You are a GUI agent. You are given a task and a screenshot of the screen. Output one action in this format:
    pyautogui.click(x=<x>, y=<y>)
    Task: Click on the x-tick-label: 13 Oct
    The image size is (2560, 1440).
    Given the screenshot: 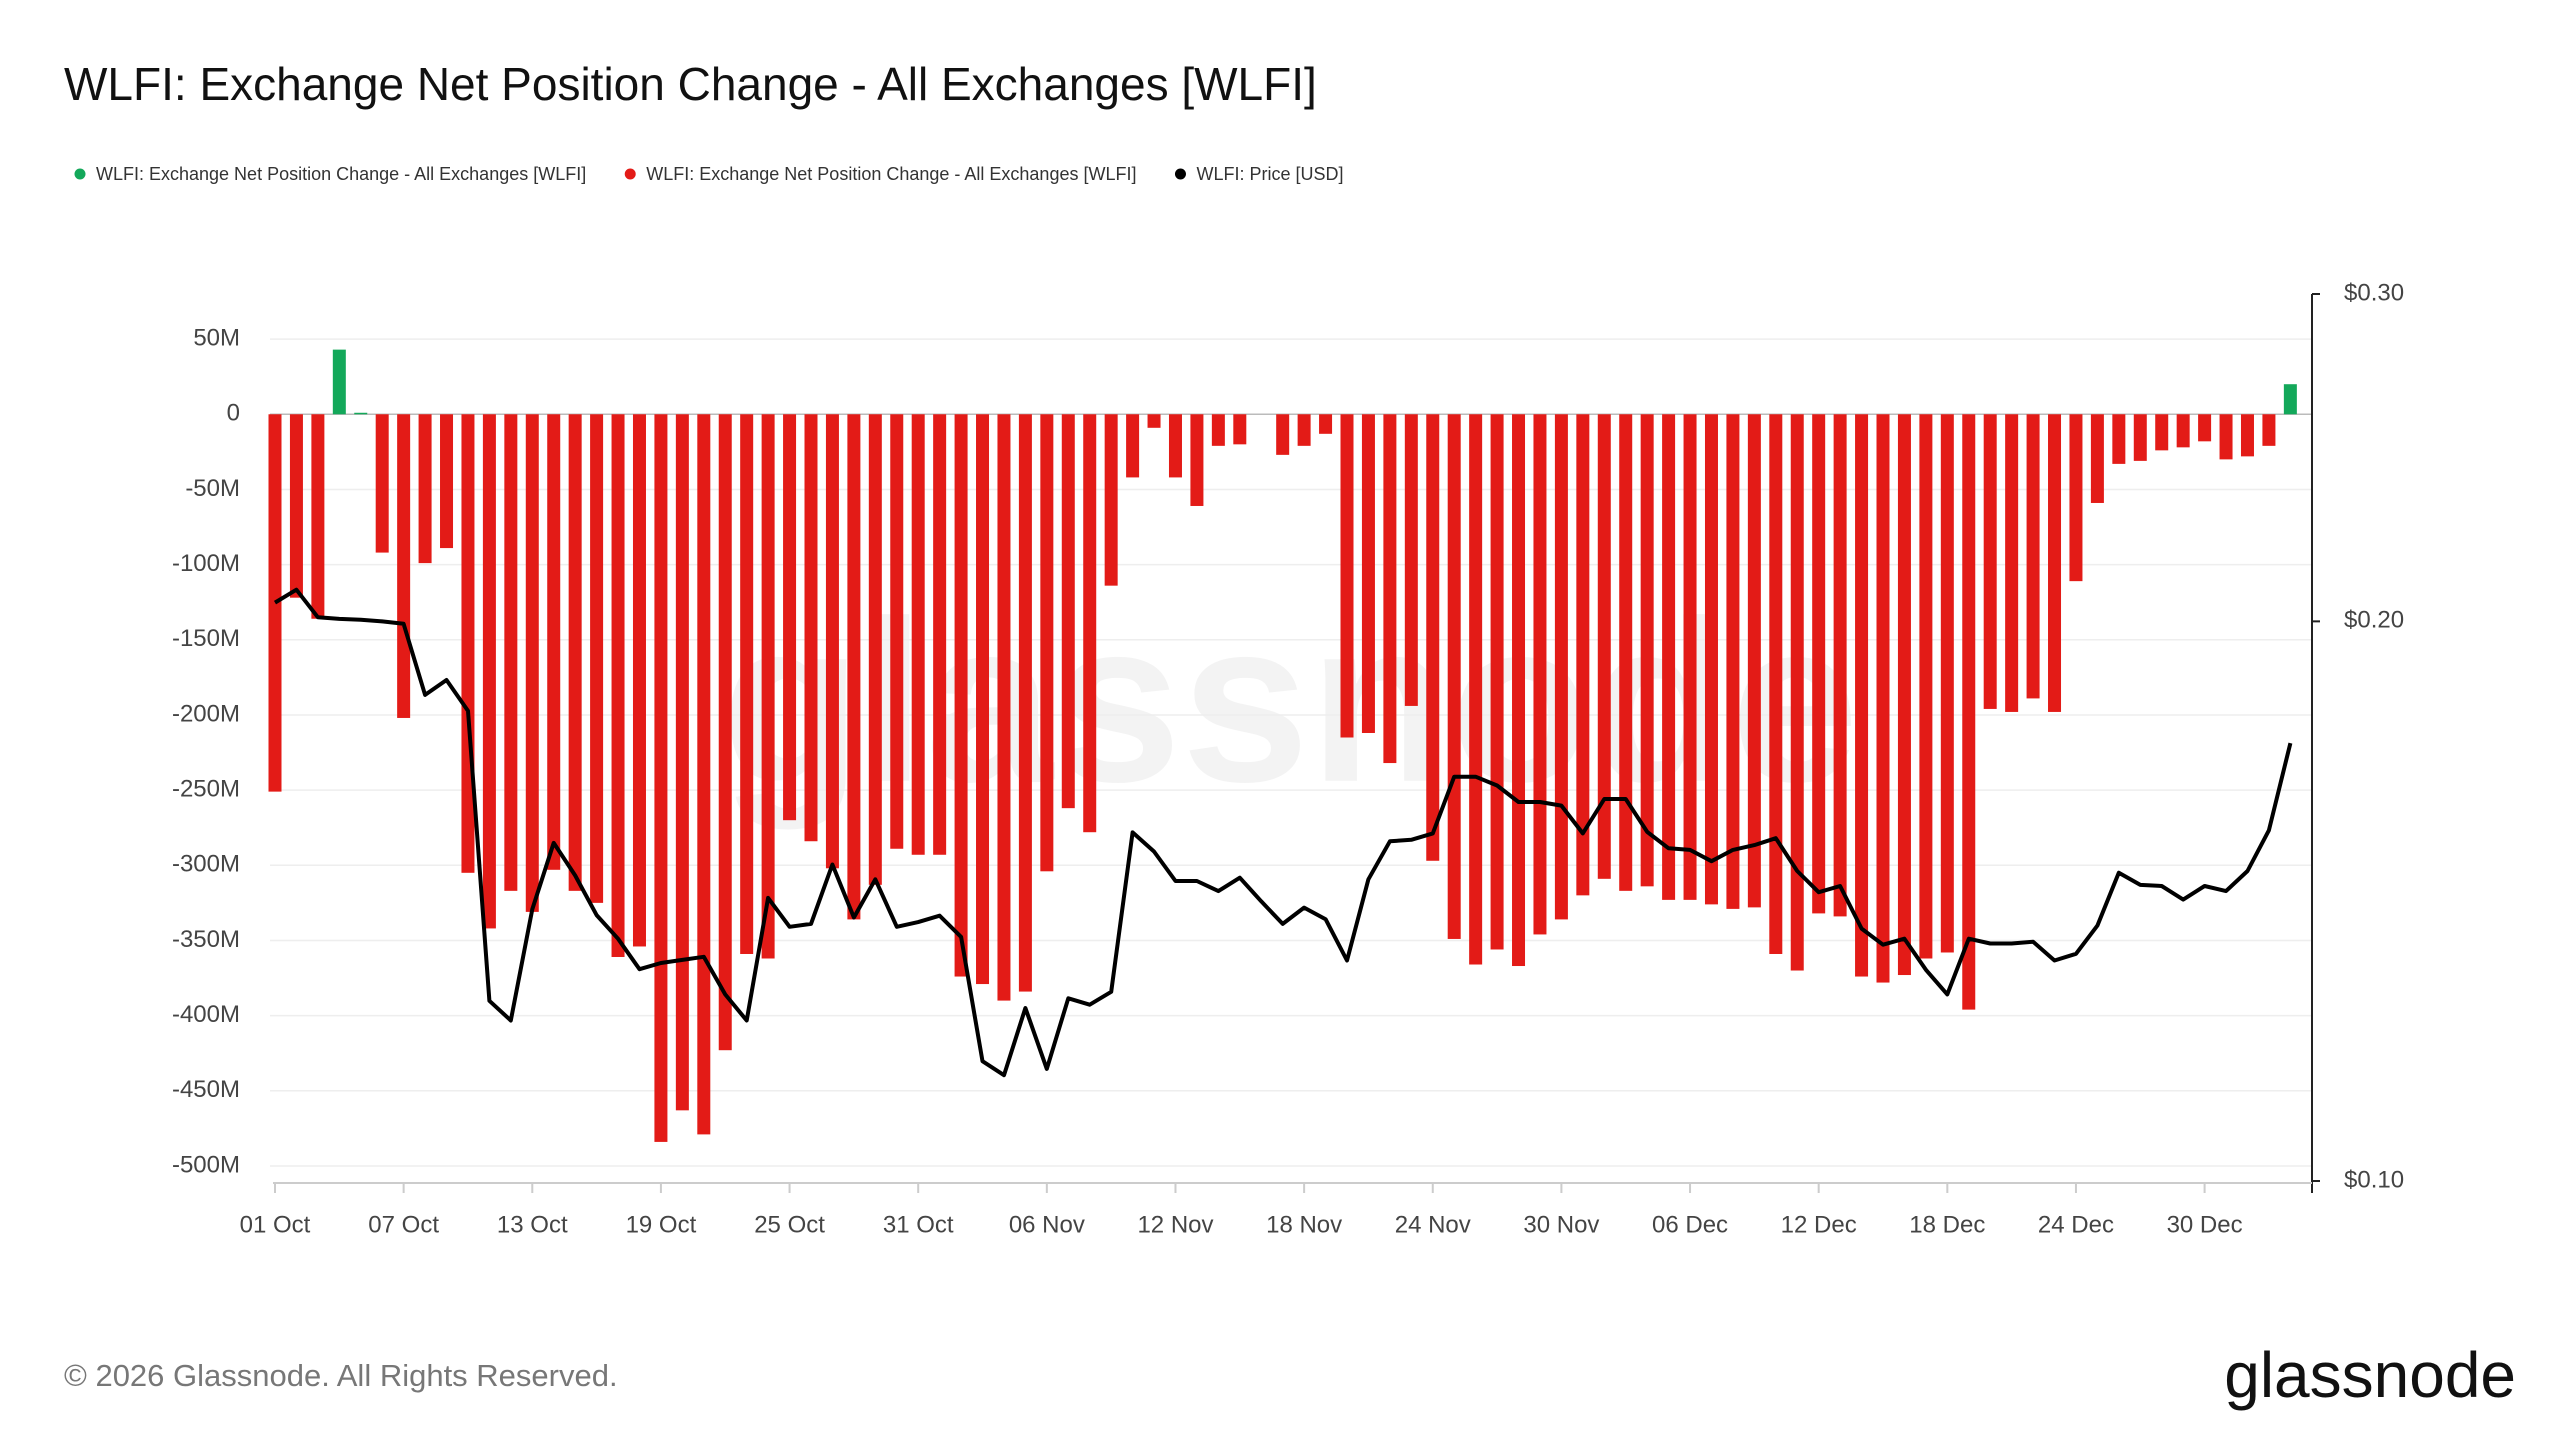 What is the action you would take?
    pyautogui.click(x=532, y=1224)
    